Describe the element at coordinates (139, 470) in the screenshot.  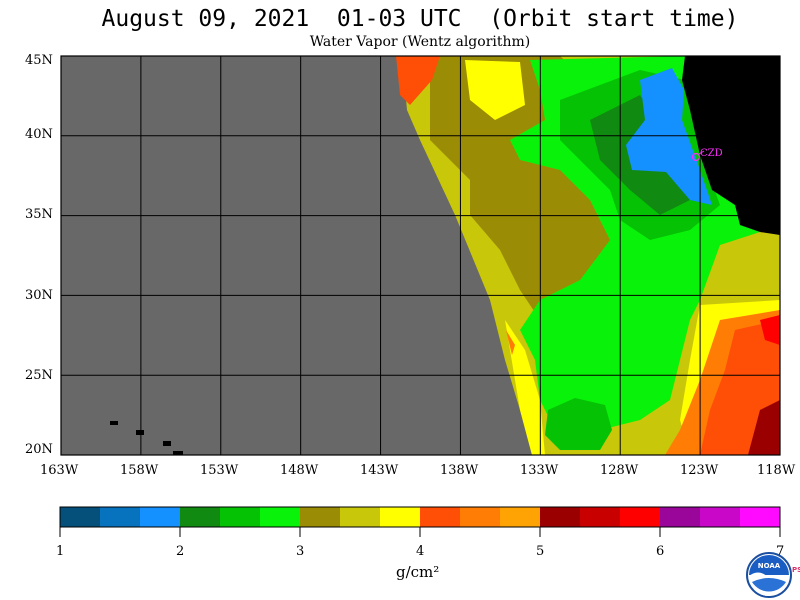
I see `lon-label: 158W` at that location.